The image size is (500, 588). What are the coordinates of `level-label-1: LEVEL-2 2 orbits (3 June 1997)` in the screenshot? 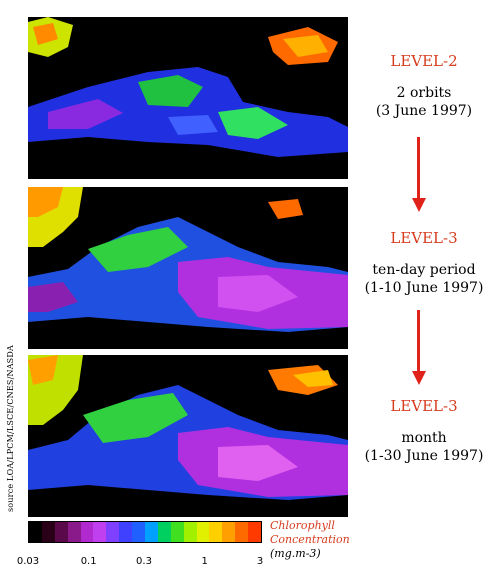 It's located at (424, 86).